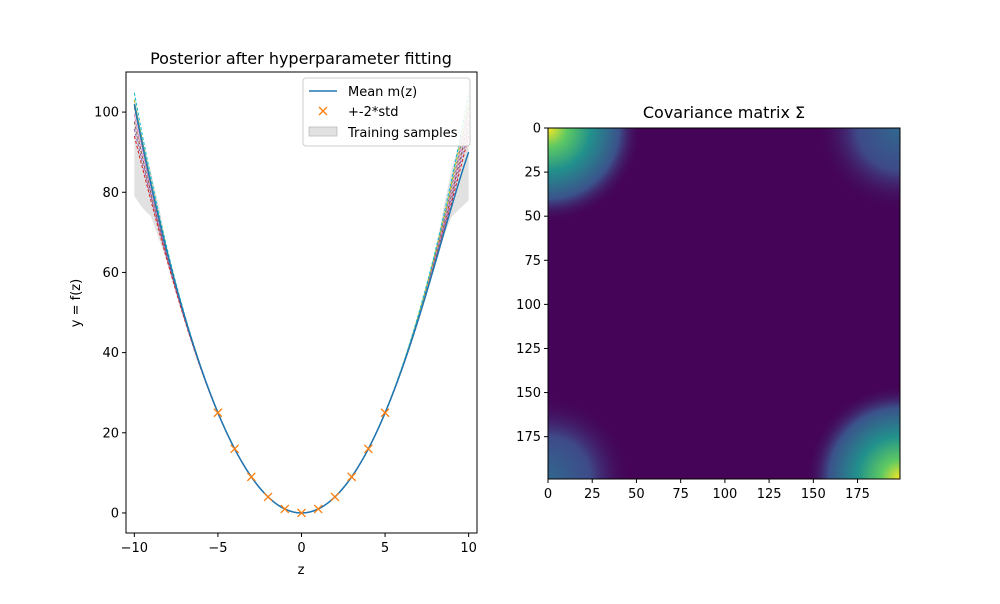 The height and width of the screenshot is (604, 1000). I want to click on heatmap-y-tick-label: 50, so click(532, 217).